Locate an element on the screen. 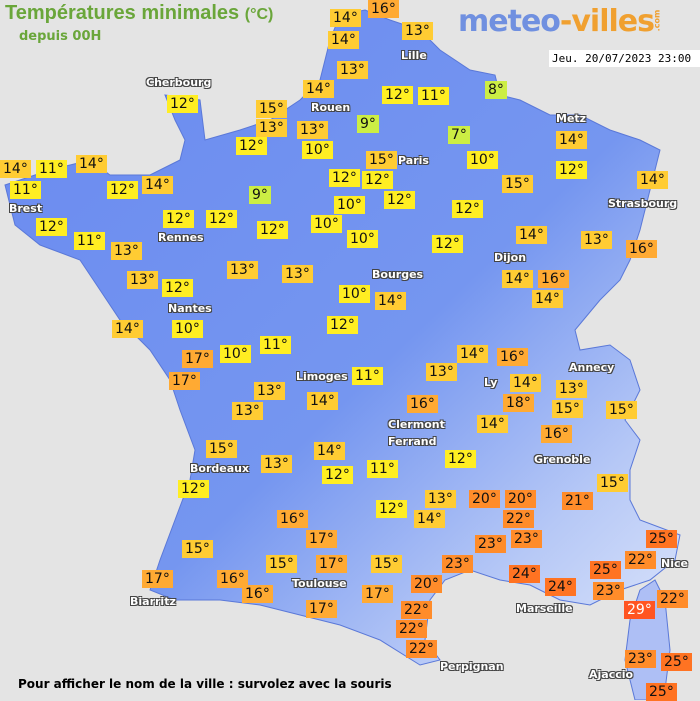 This screenshot has height=701, width=700. city-label: Bordeaux is located at coordinates (220, 468).